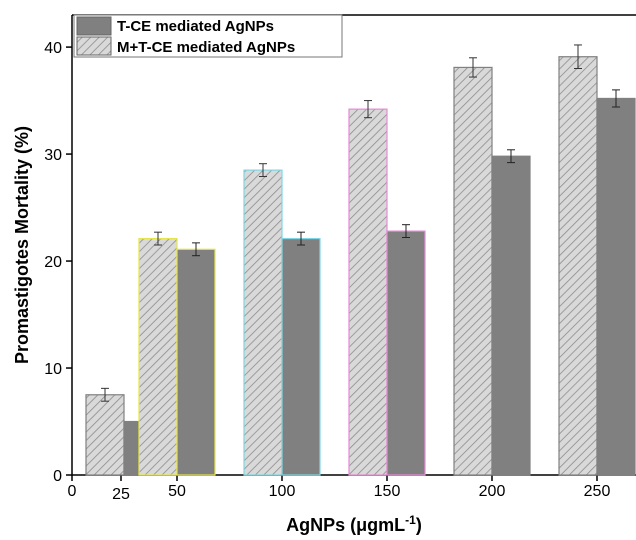 This screenshot has width=636, height=540. Describe the element at coordinates (53, 262) in the screenshot. I see `y-tick-label: 20` at that location.